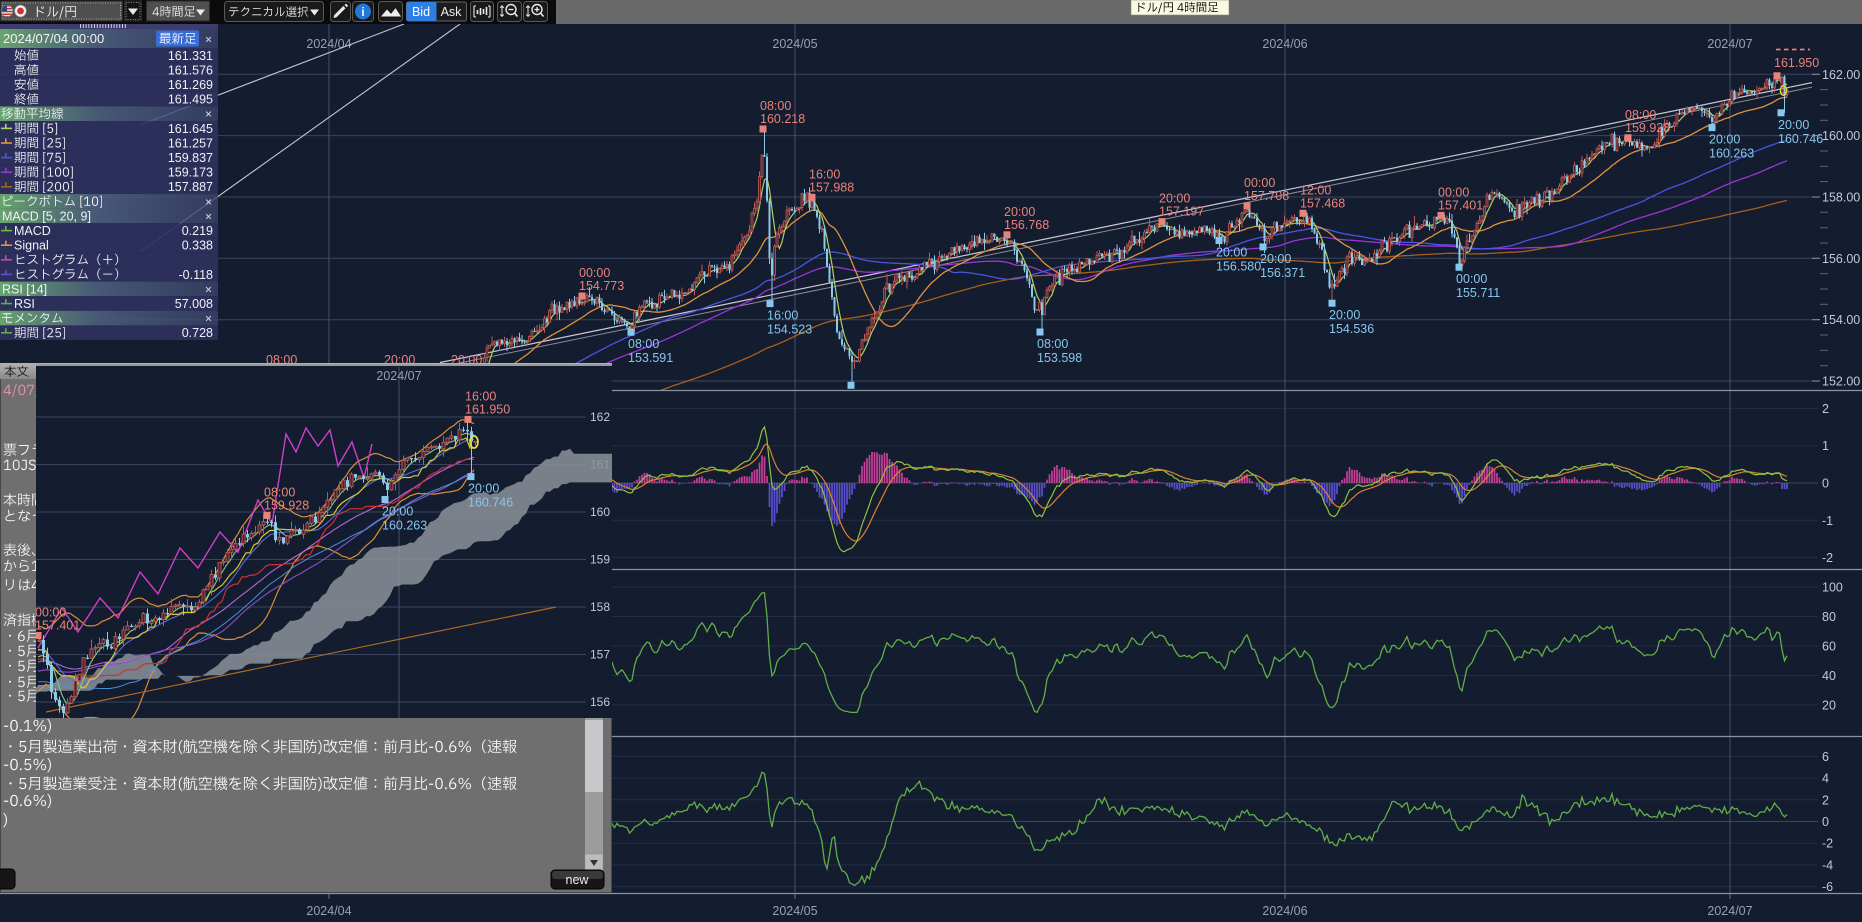  Describe the element at coordinates (1731, 154) in the screenshot. I see `svg-text: 160.263` at that location.